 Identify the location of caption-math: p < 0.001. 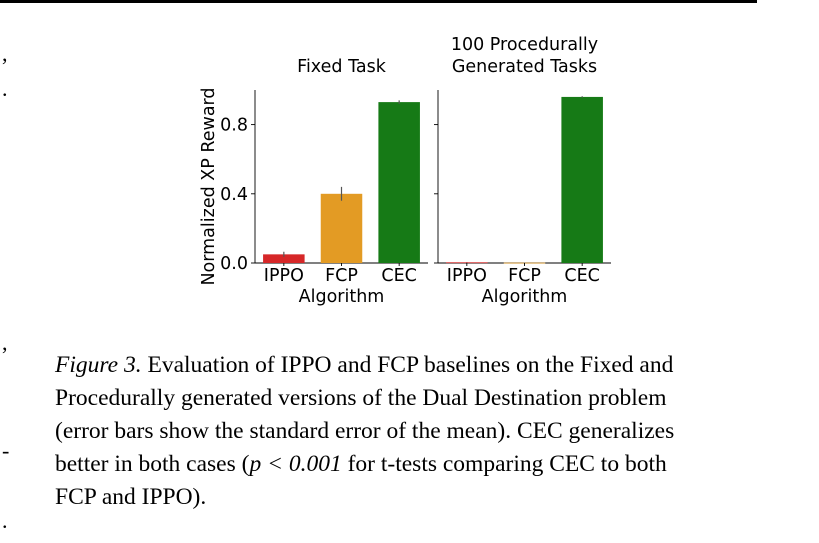
(295, 464).